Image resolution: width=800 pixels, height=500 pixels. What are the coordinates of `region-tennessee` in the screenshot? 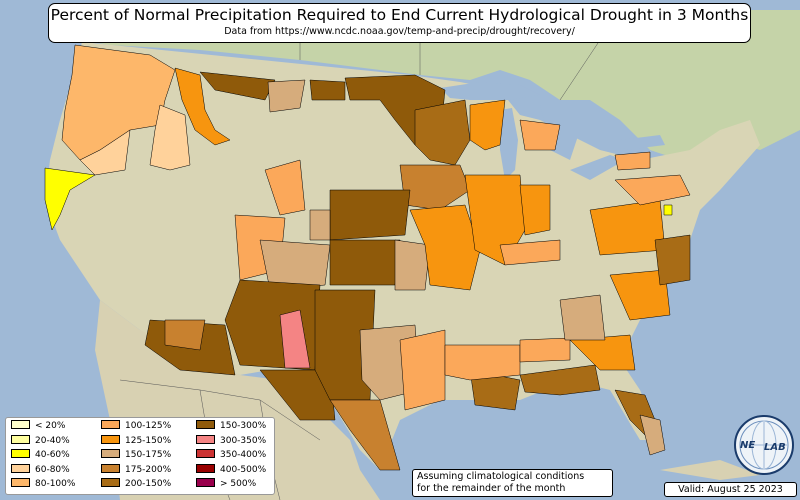 It's located at (545, 350).